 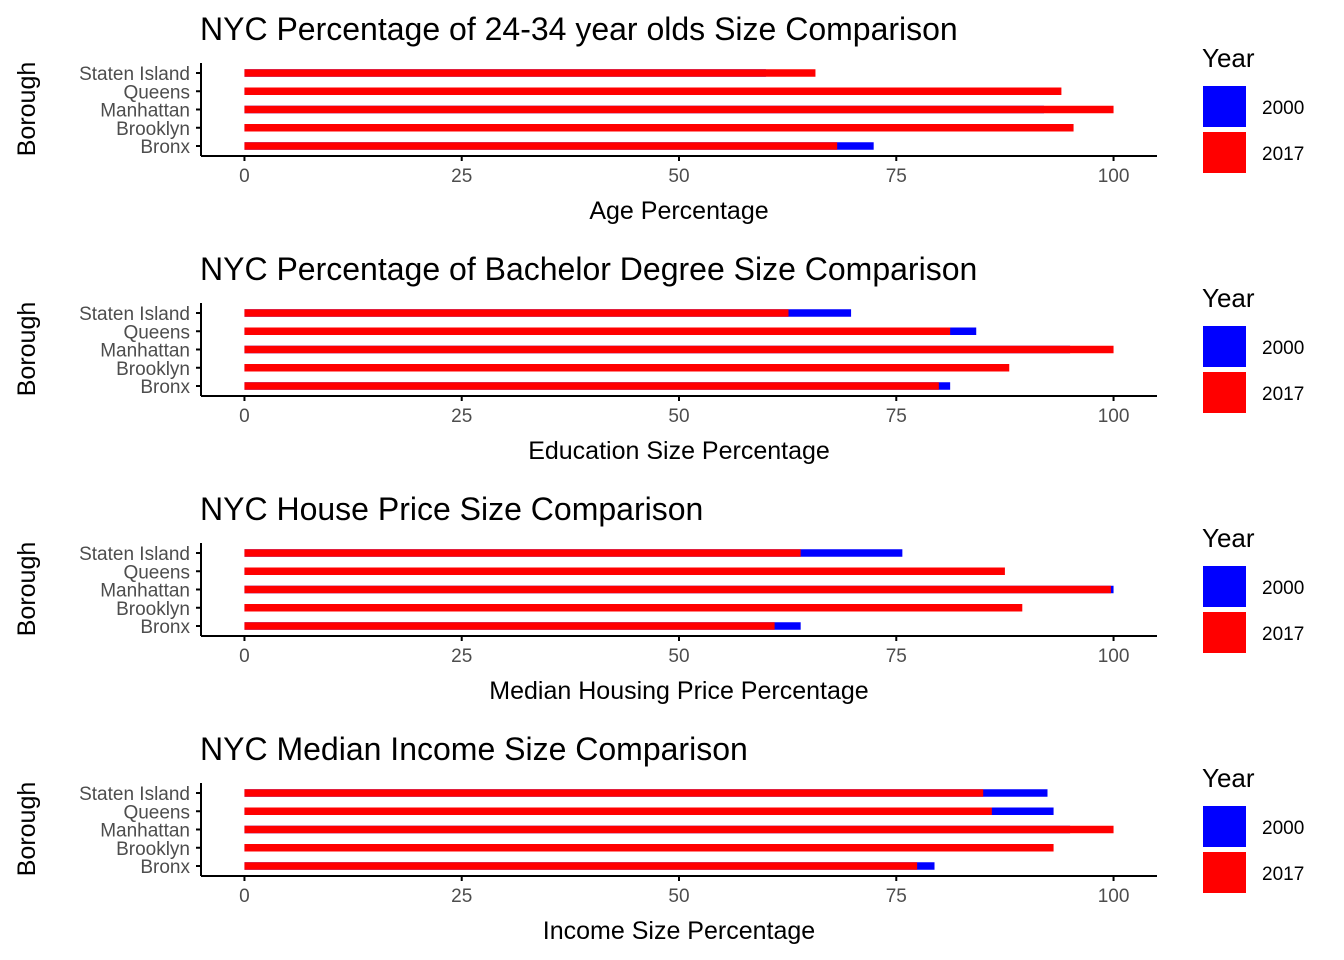 What do you see at coordinates (678, 211) in the screenshot?
I see `x-axis-title: Age Percentage` at bounding box center [678, 211].